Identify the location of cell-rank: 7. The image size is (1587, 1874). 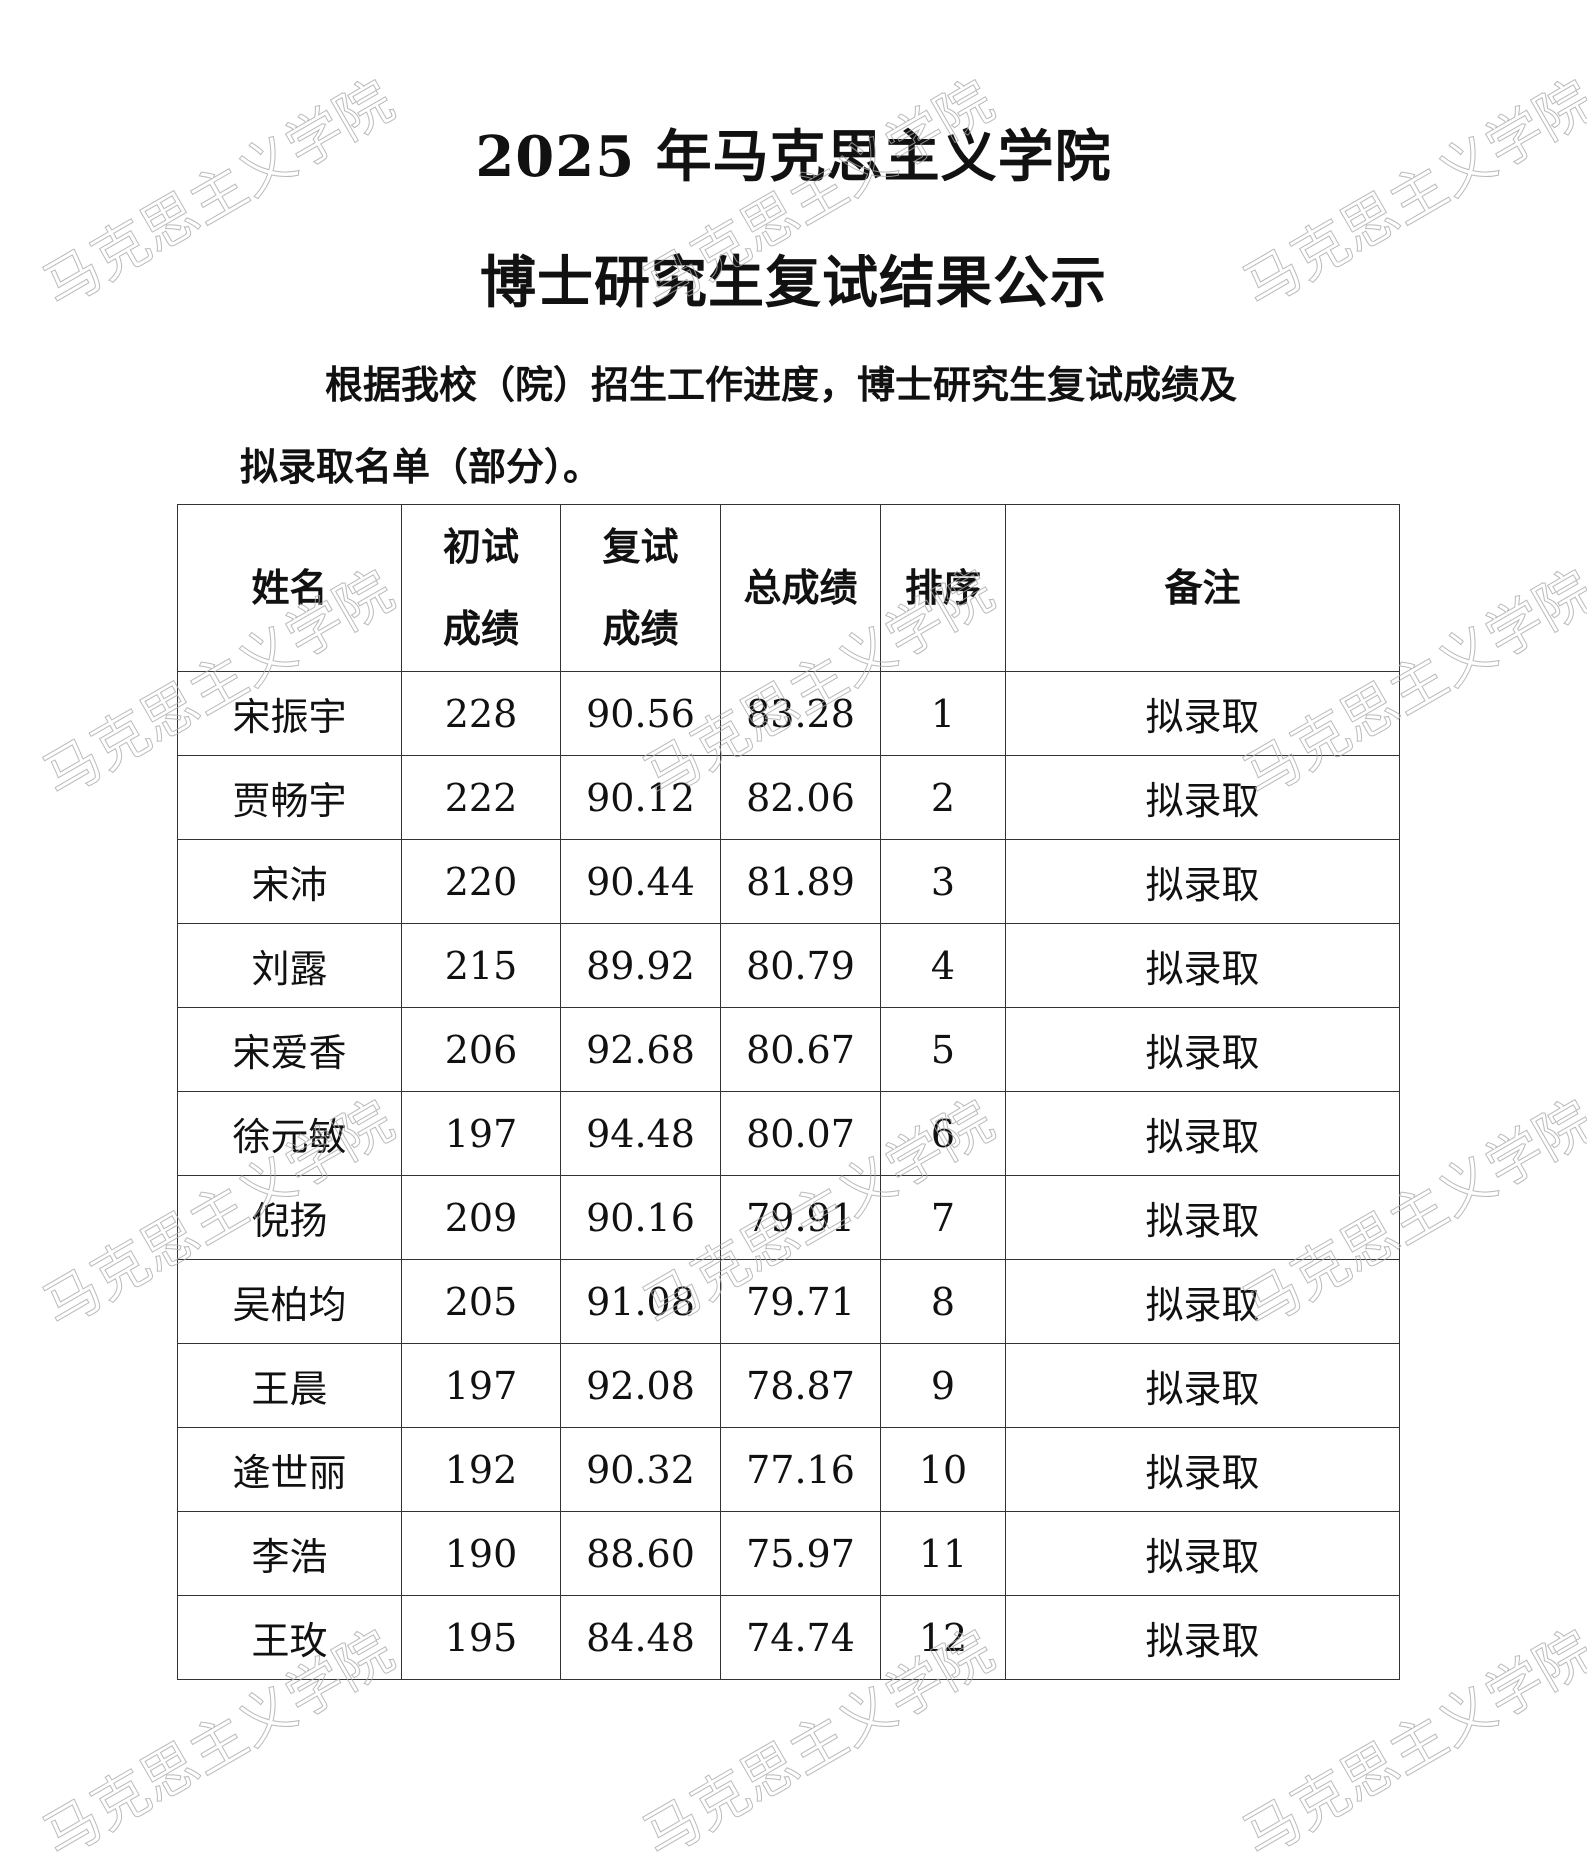
(943, 1217).